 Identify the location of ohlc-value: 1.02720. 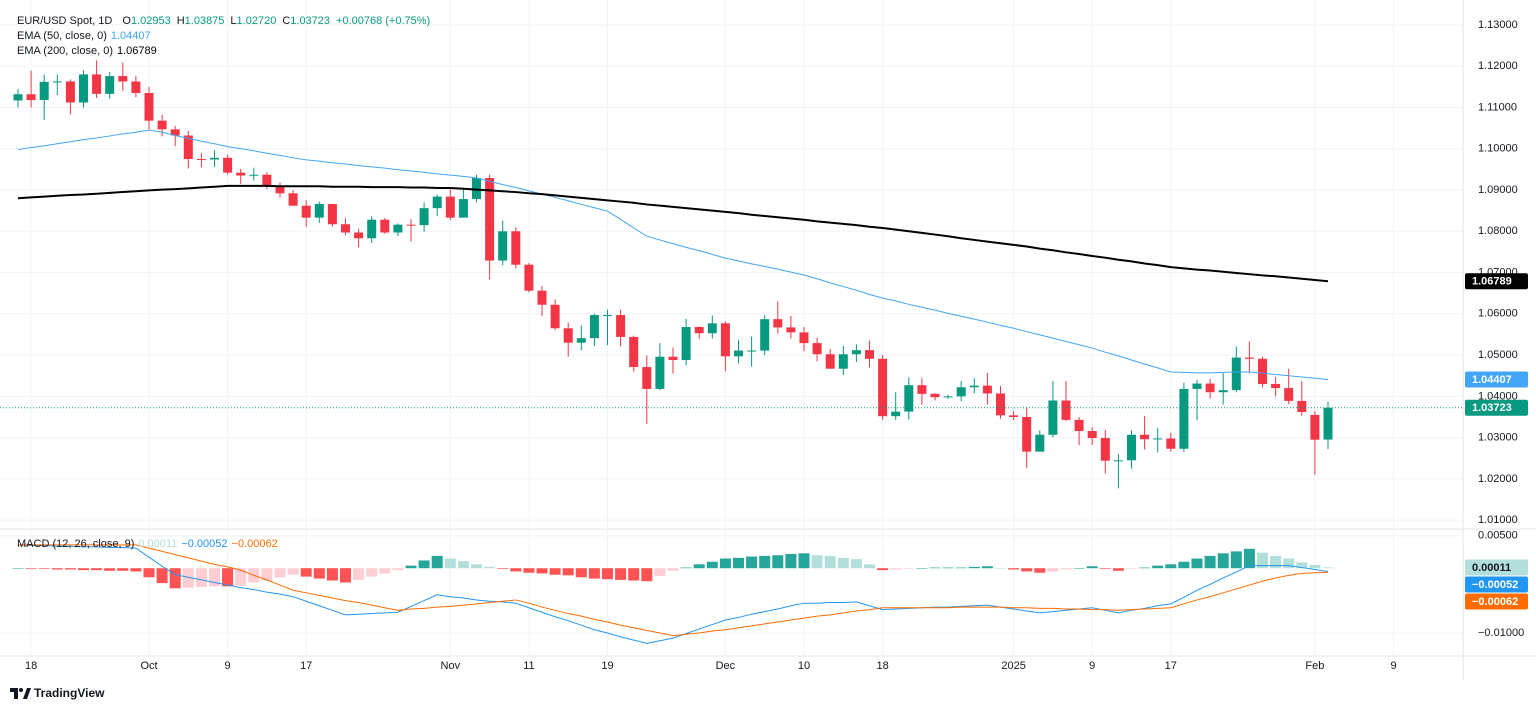
(256, 21).